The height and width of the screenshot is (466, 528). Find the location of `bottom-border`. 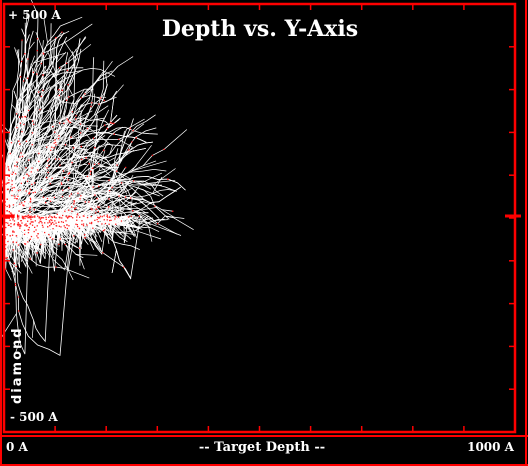

bottom-border is located at coordinates (264, 451).